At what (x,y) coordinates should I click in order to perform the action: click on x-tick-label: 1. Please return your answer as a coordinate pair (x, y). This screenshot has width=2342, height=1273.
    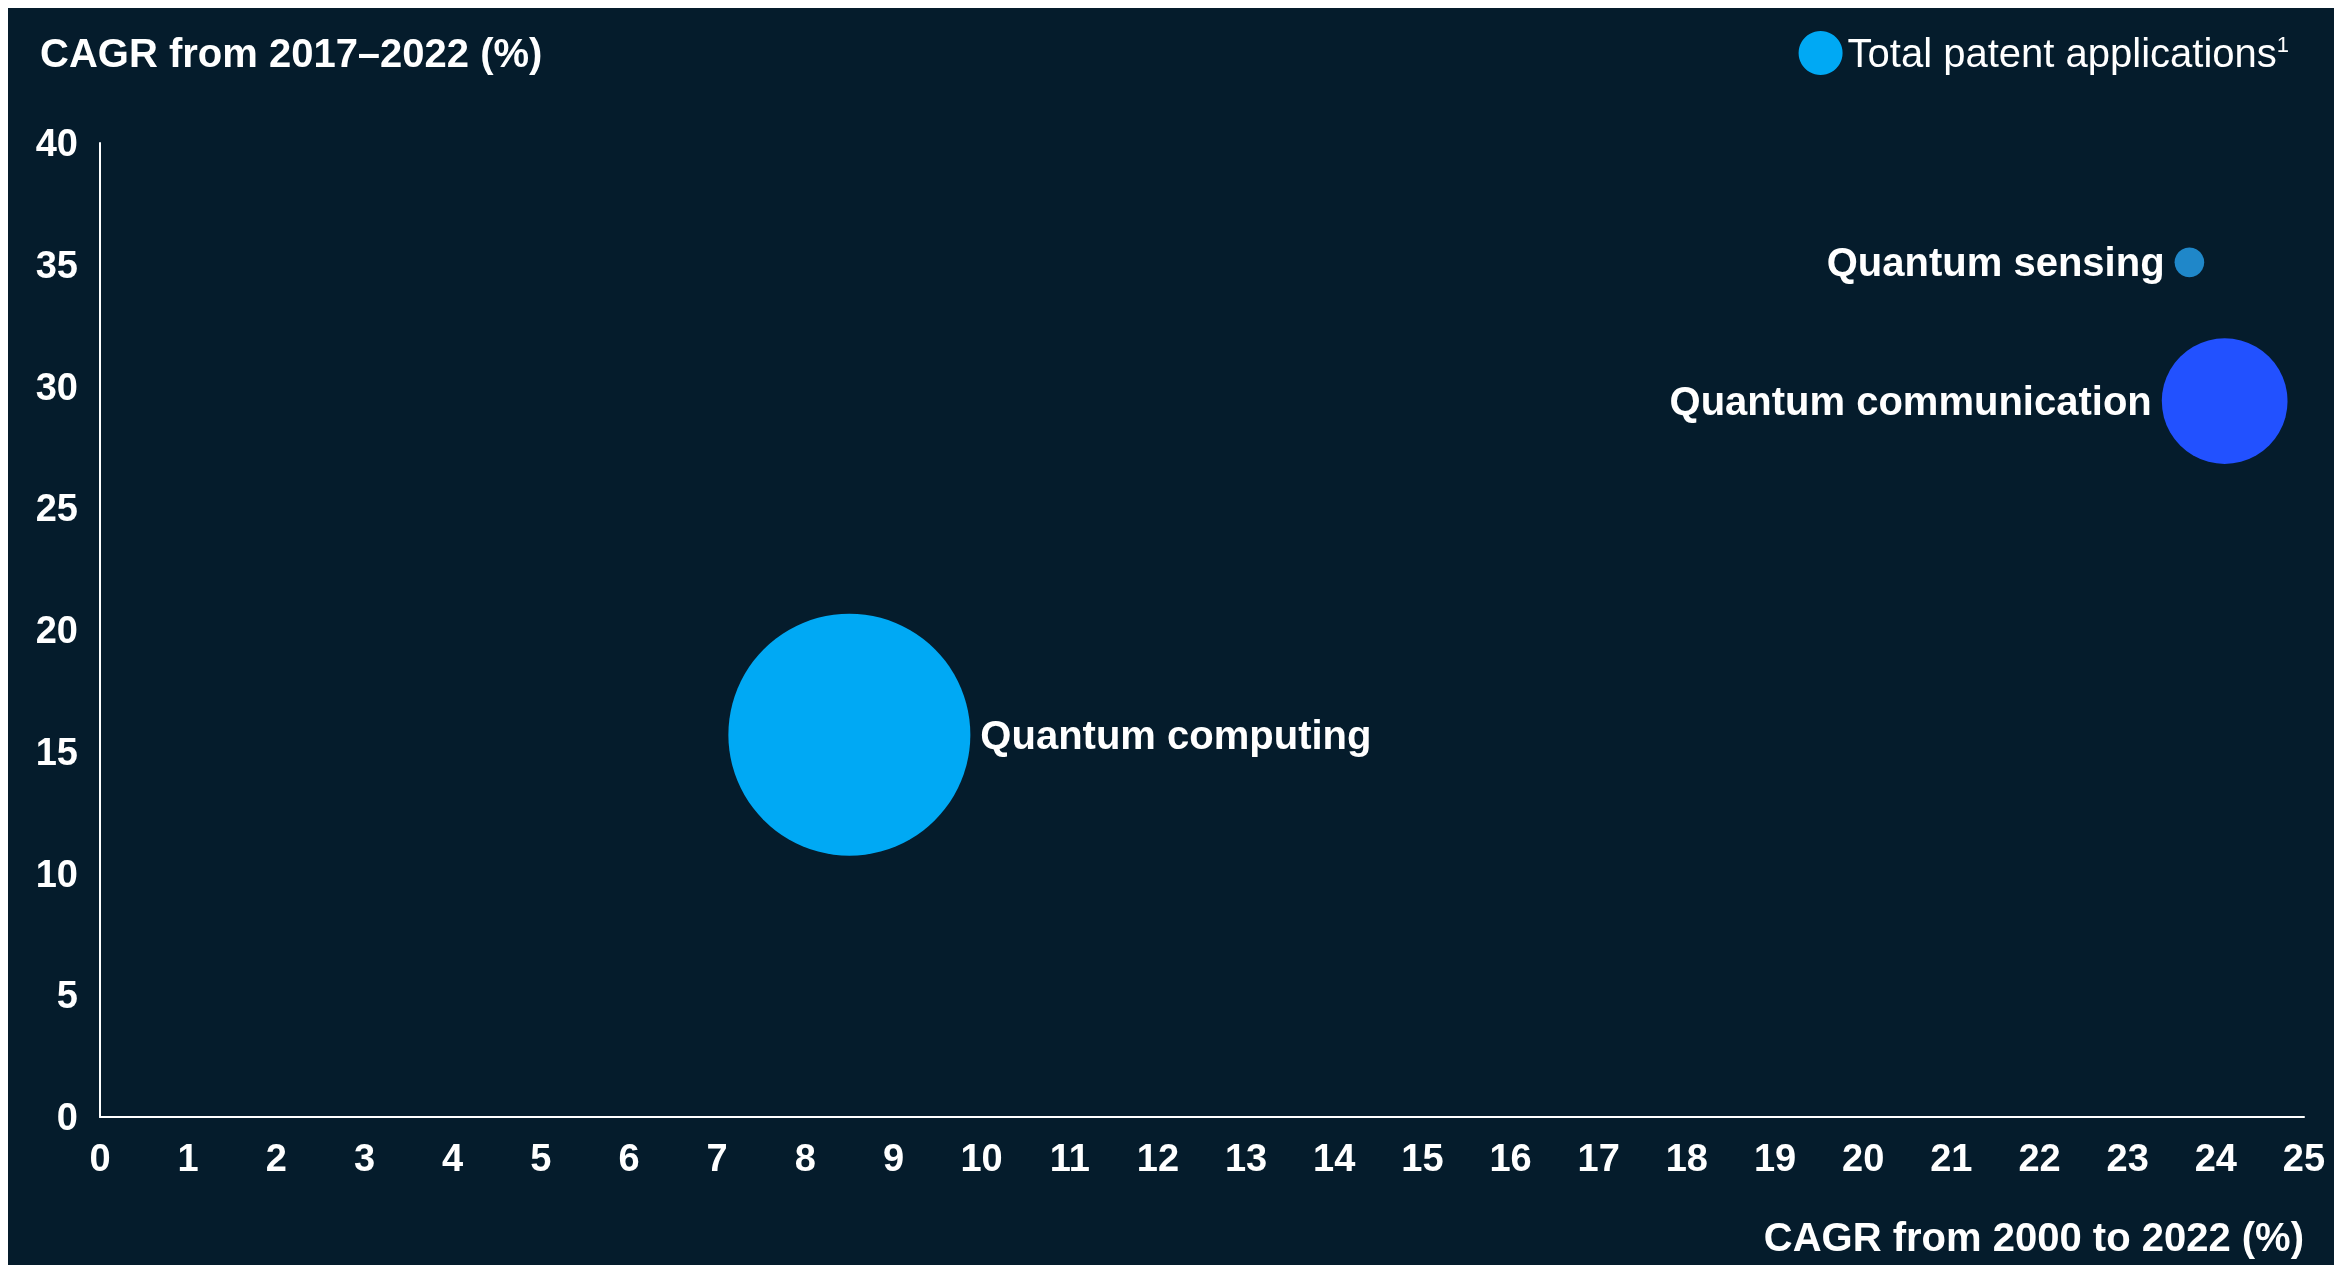
    Looking at the image, I should click on (188, 1158).